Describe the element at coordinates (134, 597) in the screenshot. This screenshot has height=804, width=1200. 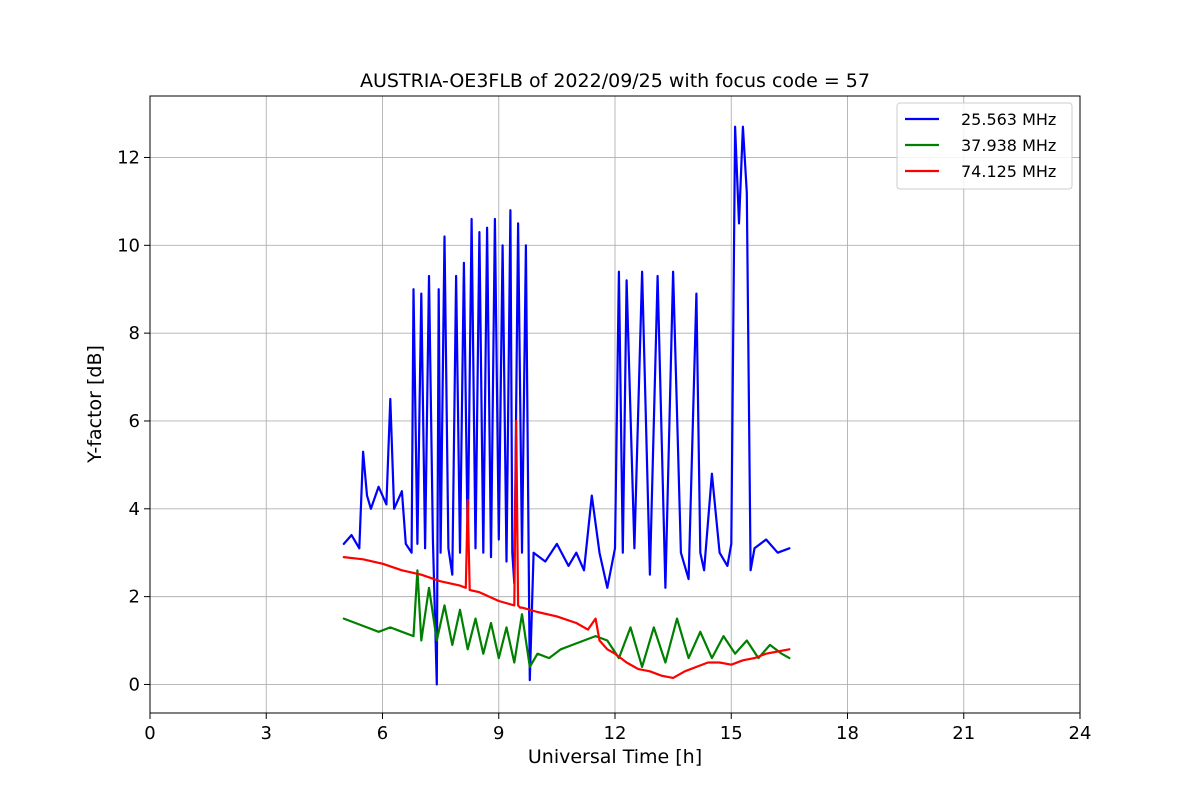
I see `y-tick-label: 2` at that location.